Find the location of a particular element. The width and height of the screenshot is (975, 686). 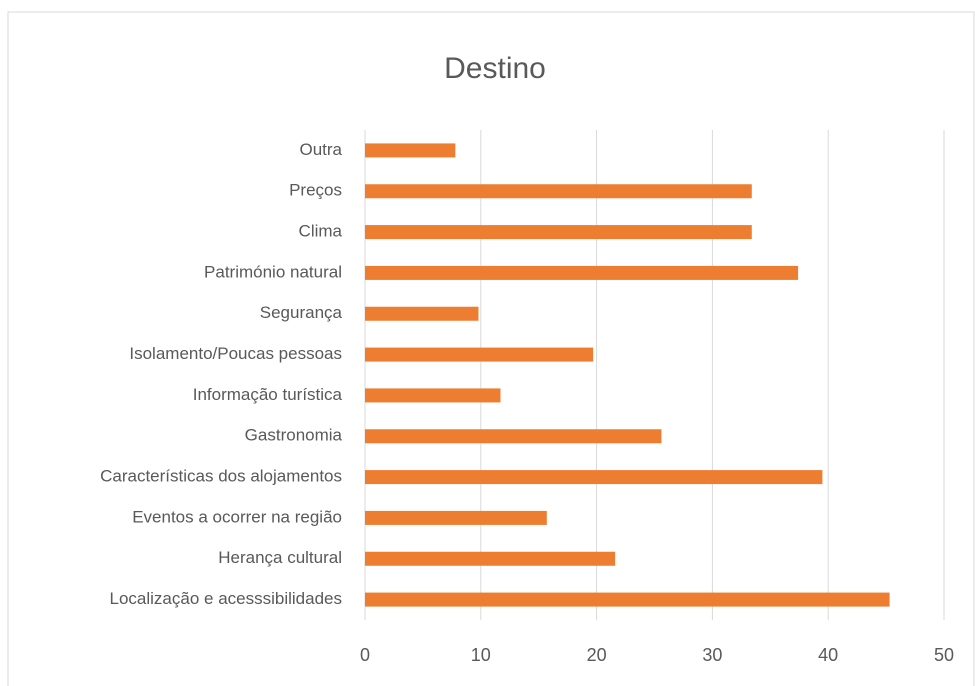

y-tick-label: Preços is located at coordinates (315, 190).